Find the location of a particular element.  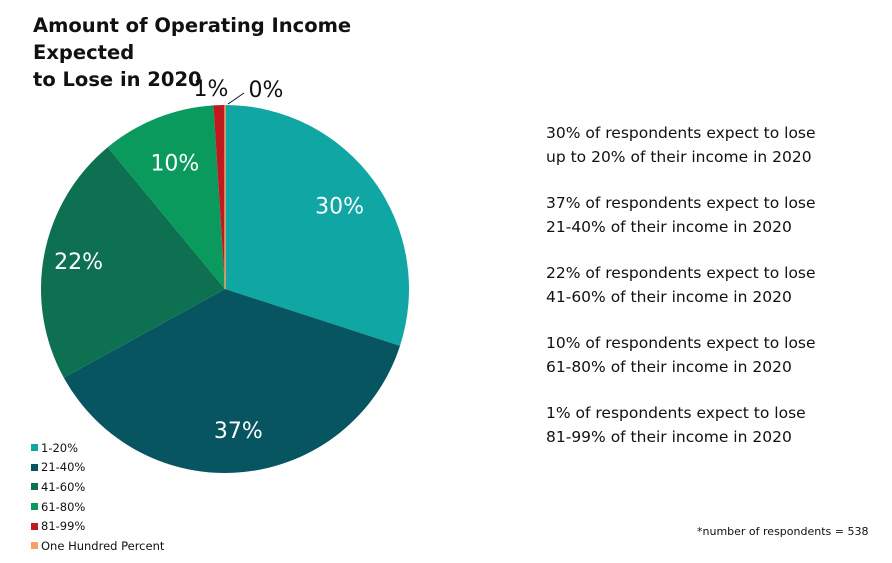

description-line-2: 81-99% of their income in 2020 is located at coordinates (669, 437).